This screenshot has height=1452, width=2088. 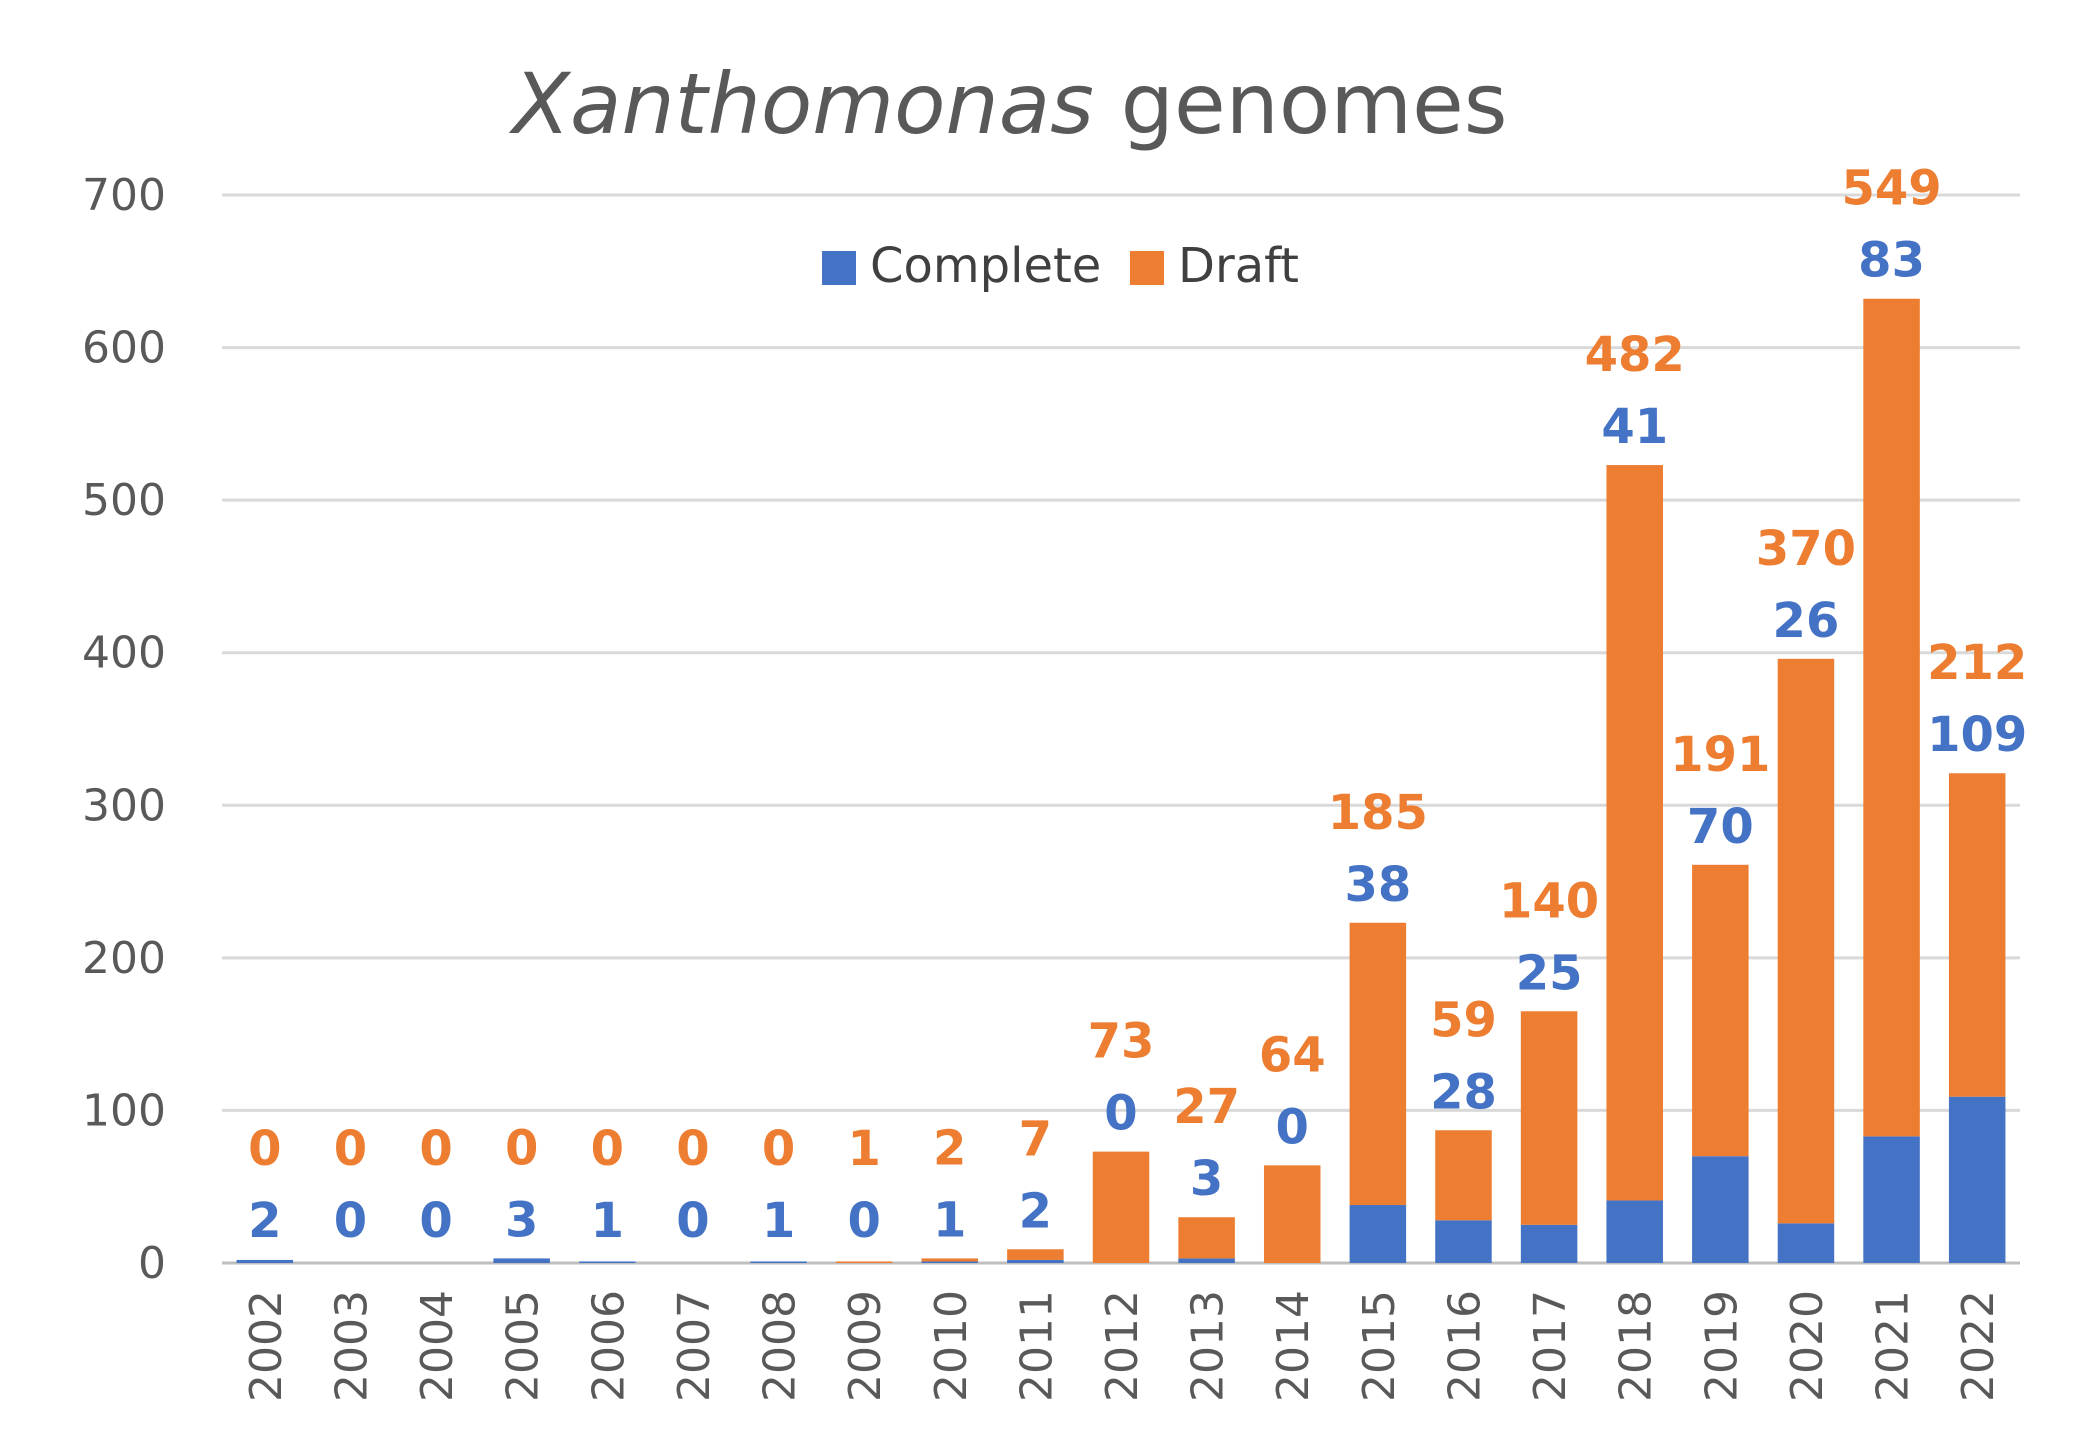 I want to click on data-label-draft: 73, so click(x=1121, y=1042).